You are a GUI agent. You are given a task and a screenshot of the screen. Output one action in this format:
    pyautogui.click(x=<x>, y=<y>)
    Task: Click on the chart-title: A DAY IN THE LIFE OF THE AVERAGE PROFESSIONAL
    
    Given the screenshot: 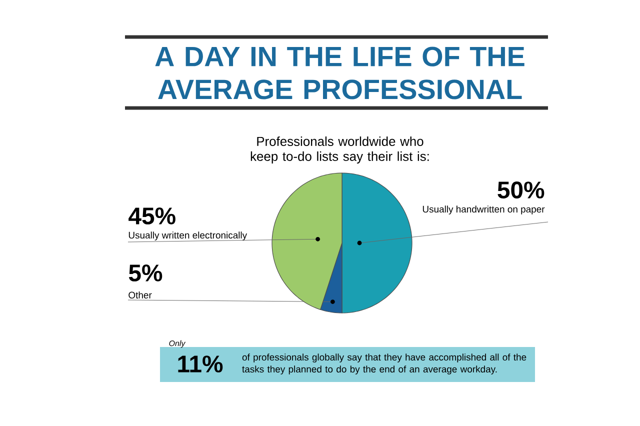 What is the action you would take?
    pyautogui.click(x=339, y=73)
    